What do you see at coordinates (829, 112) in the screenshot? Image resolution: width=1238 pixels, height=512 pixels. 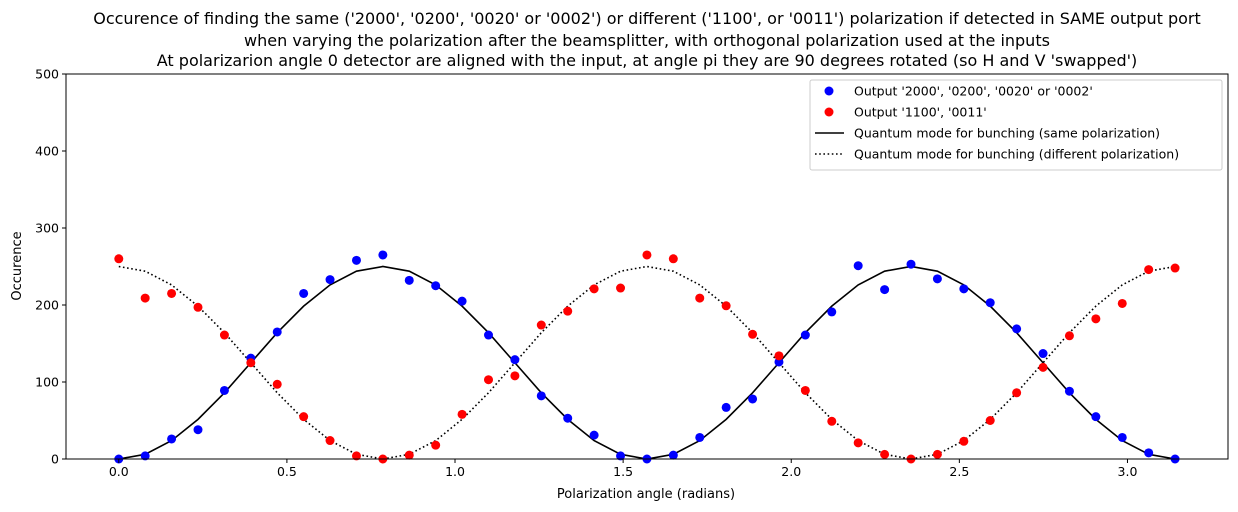 I see `legend-marker-different-output` at bounding box center [829, 112].